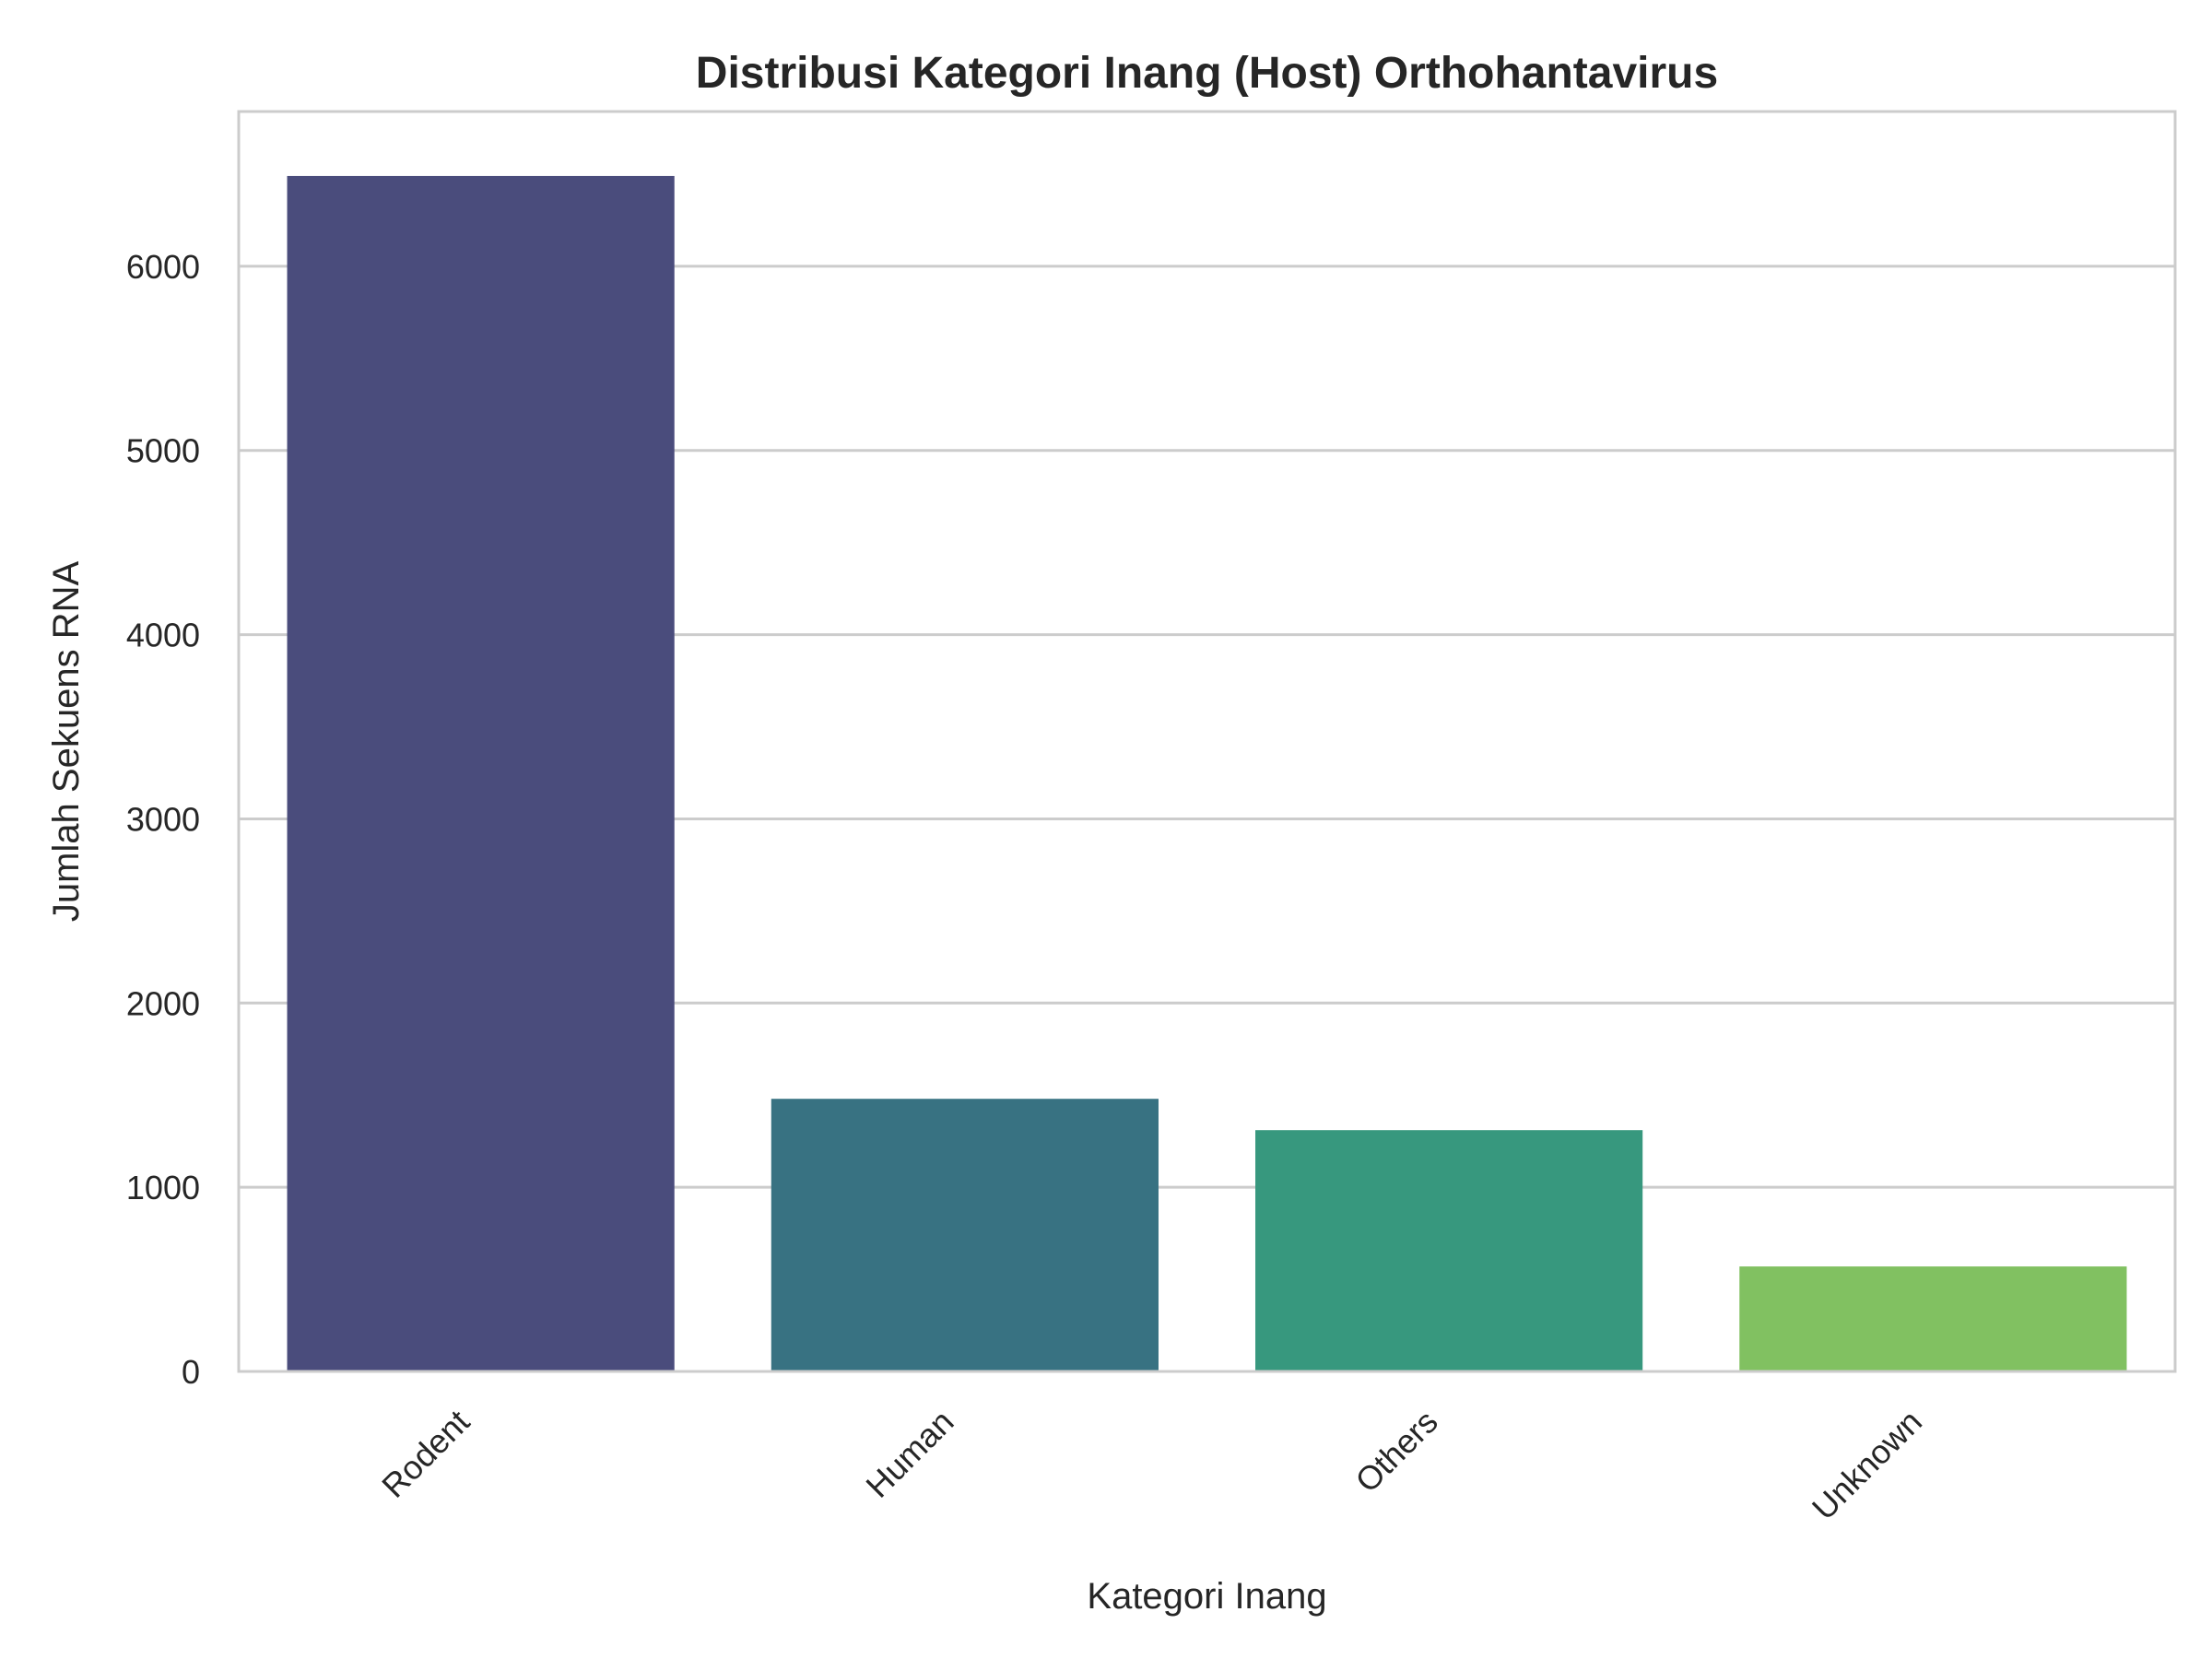 The width and height of the screenshot is (2212, 1659). Describe the element at coordinates (163, 451) in the screenshot. I see `y-tick-label: 5000` at that location.